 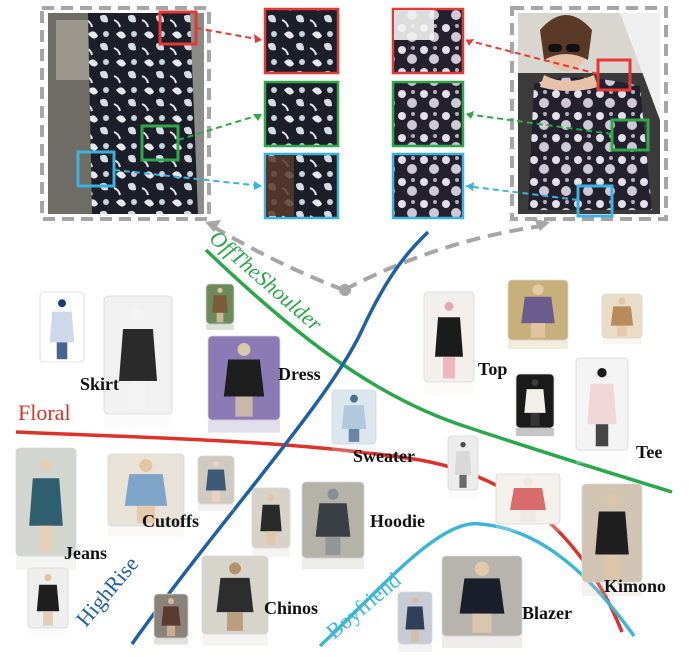 What do you see at coordinates (291, 608) in the screenshot?
I see `category-label-chinos: Chinos` at bounding box center [291, 608].